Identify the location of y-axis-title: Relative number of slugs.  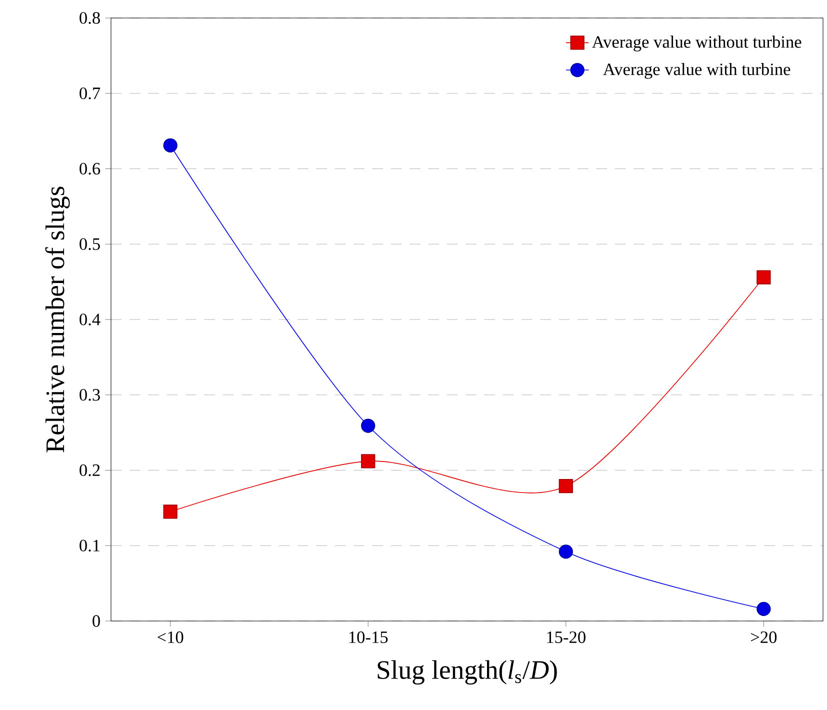
(57, 319).